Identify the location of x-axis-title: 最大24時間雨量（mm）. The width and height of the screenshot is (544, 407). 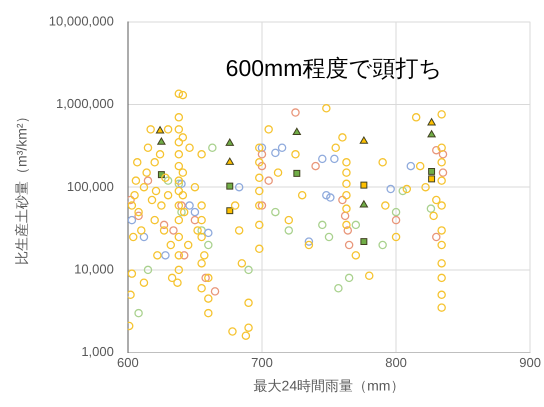
(329, 385).